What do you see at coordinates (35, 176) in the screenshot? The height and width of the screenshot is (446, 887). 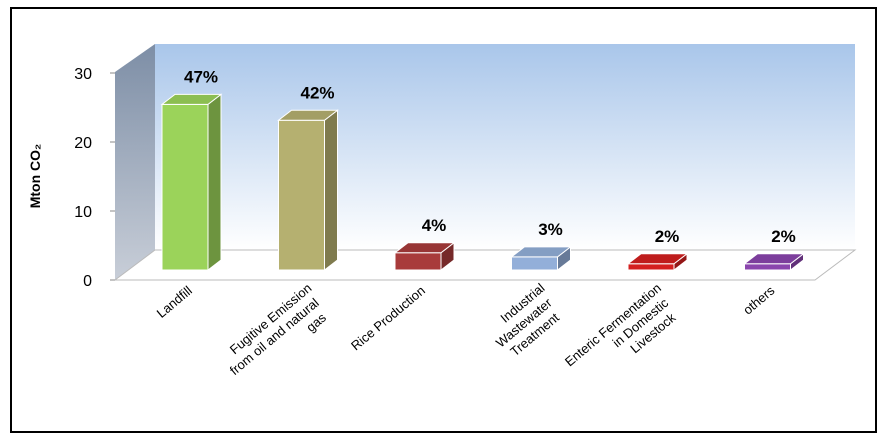 I see `y-axis-label: Mton CO₂` at bounding box center [35, 176].